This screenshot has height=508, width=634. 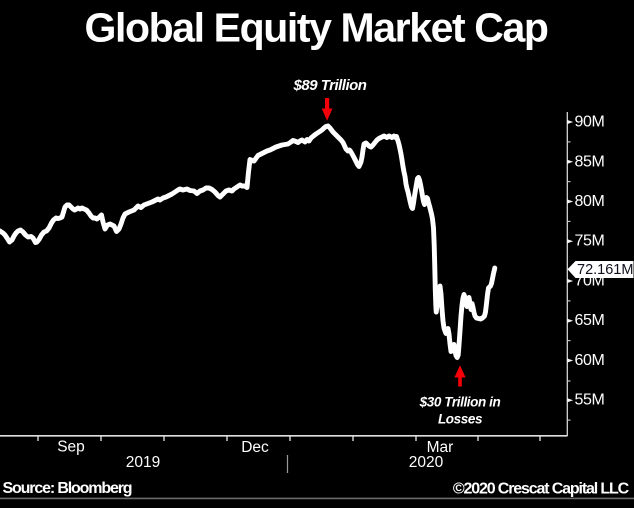 What do you see at coordinates (71, 447) in the screenshot?
I see `svg-text: Sep` at bounding box center [71, 447].